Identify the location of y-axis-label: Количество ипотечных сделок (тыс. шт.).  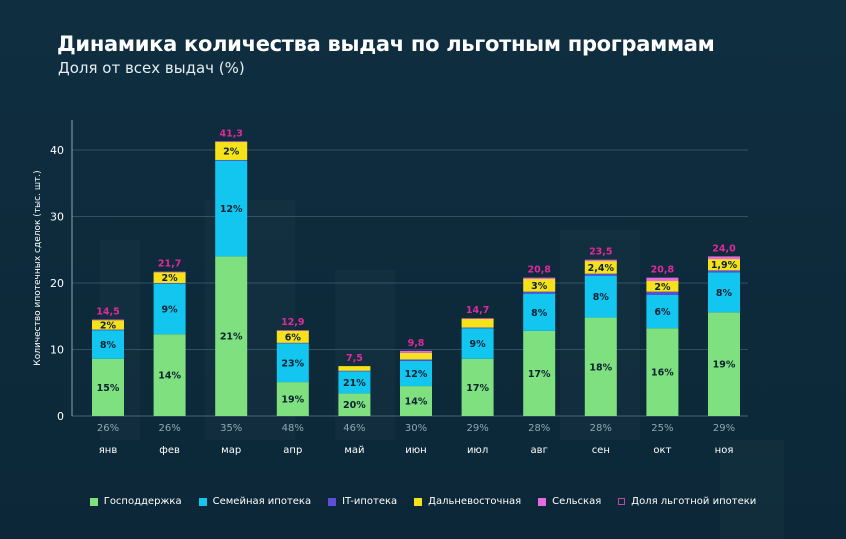
(38, 267).